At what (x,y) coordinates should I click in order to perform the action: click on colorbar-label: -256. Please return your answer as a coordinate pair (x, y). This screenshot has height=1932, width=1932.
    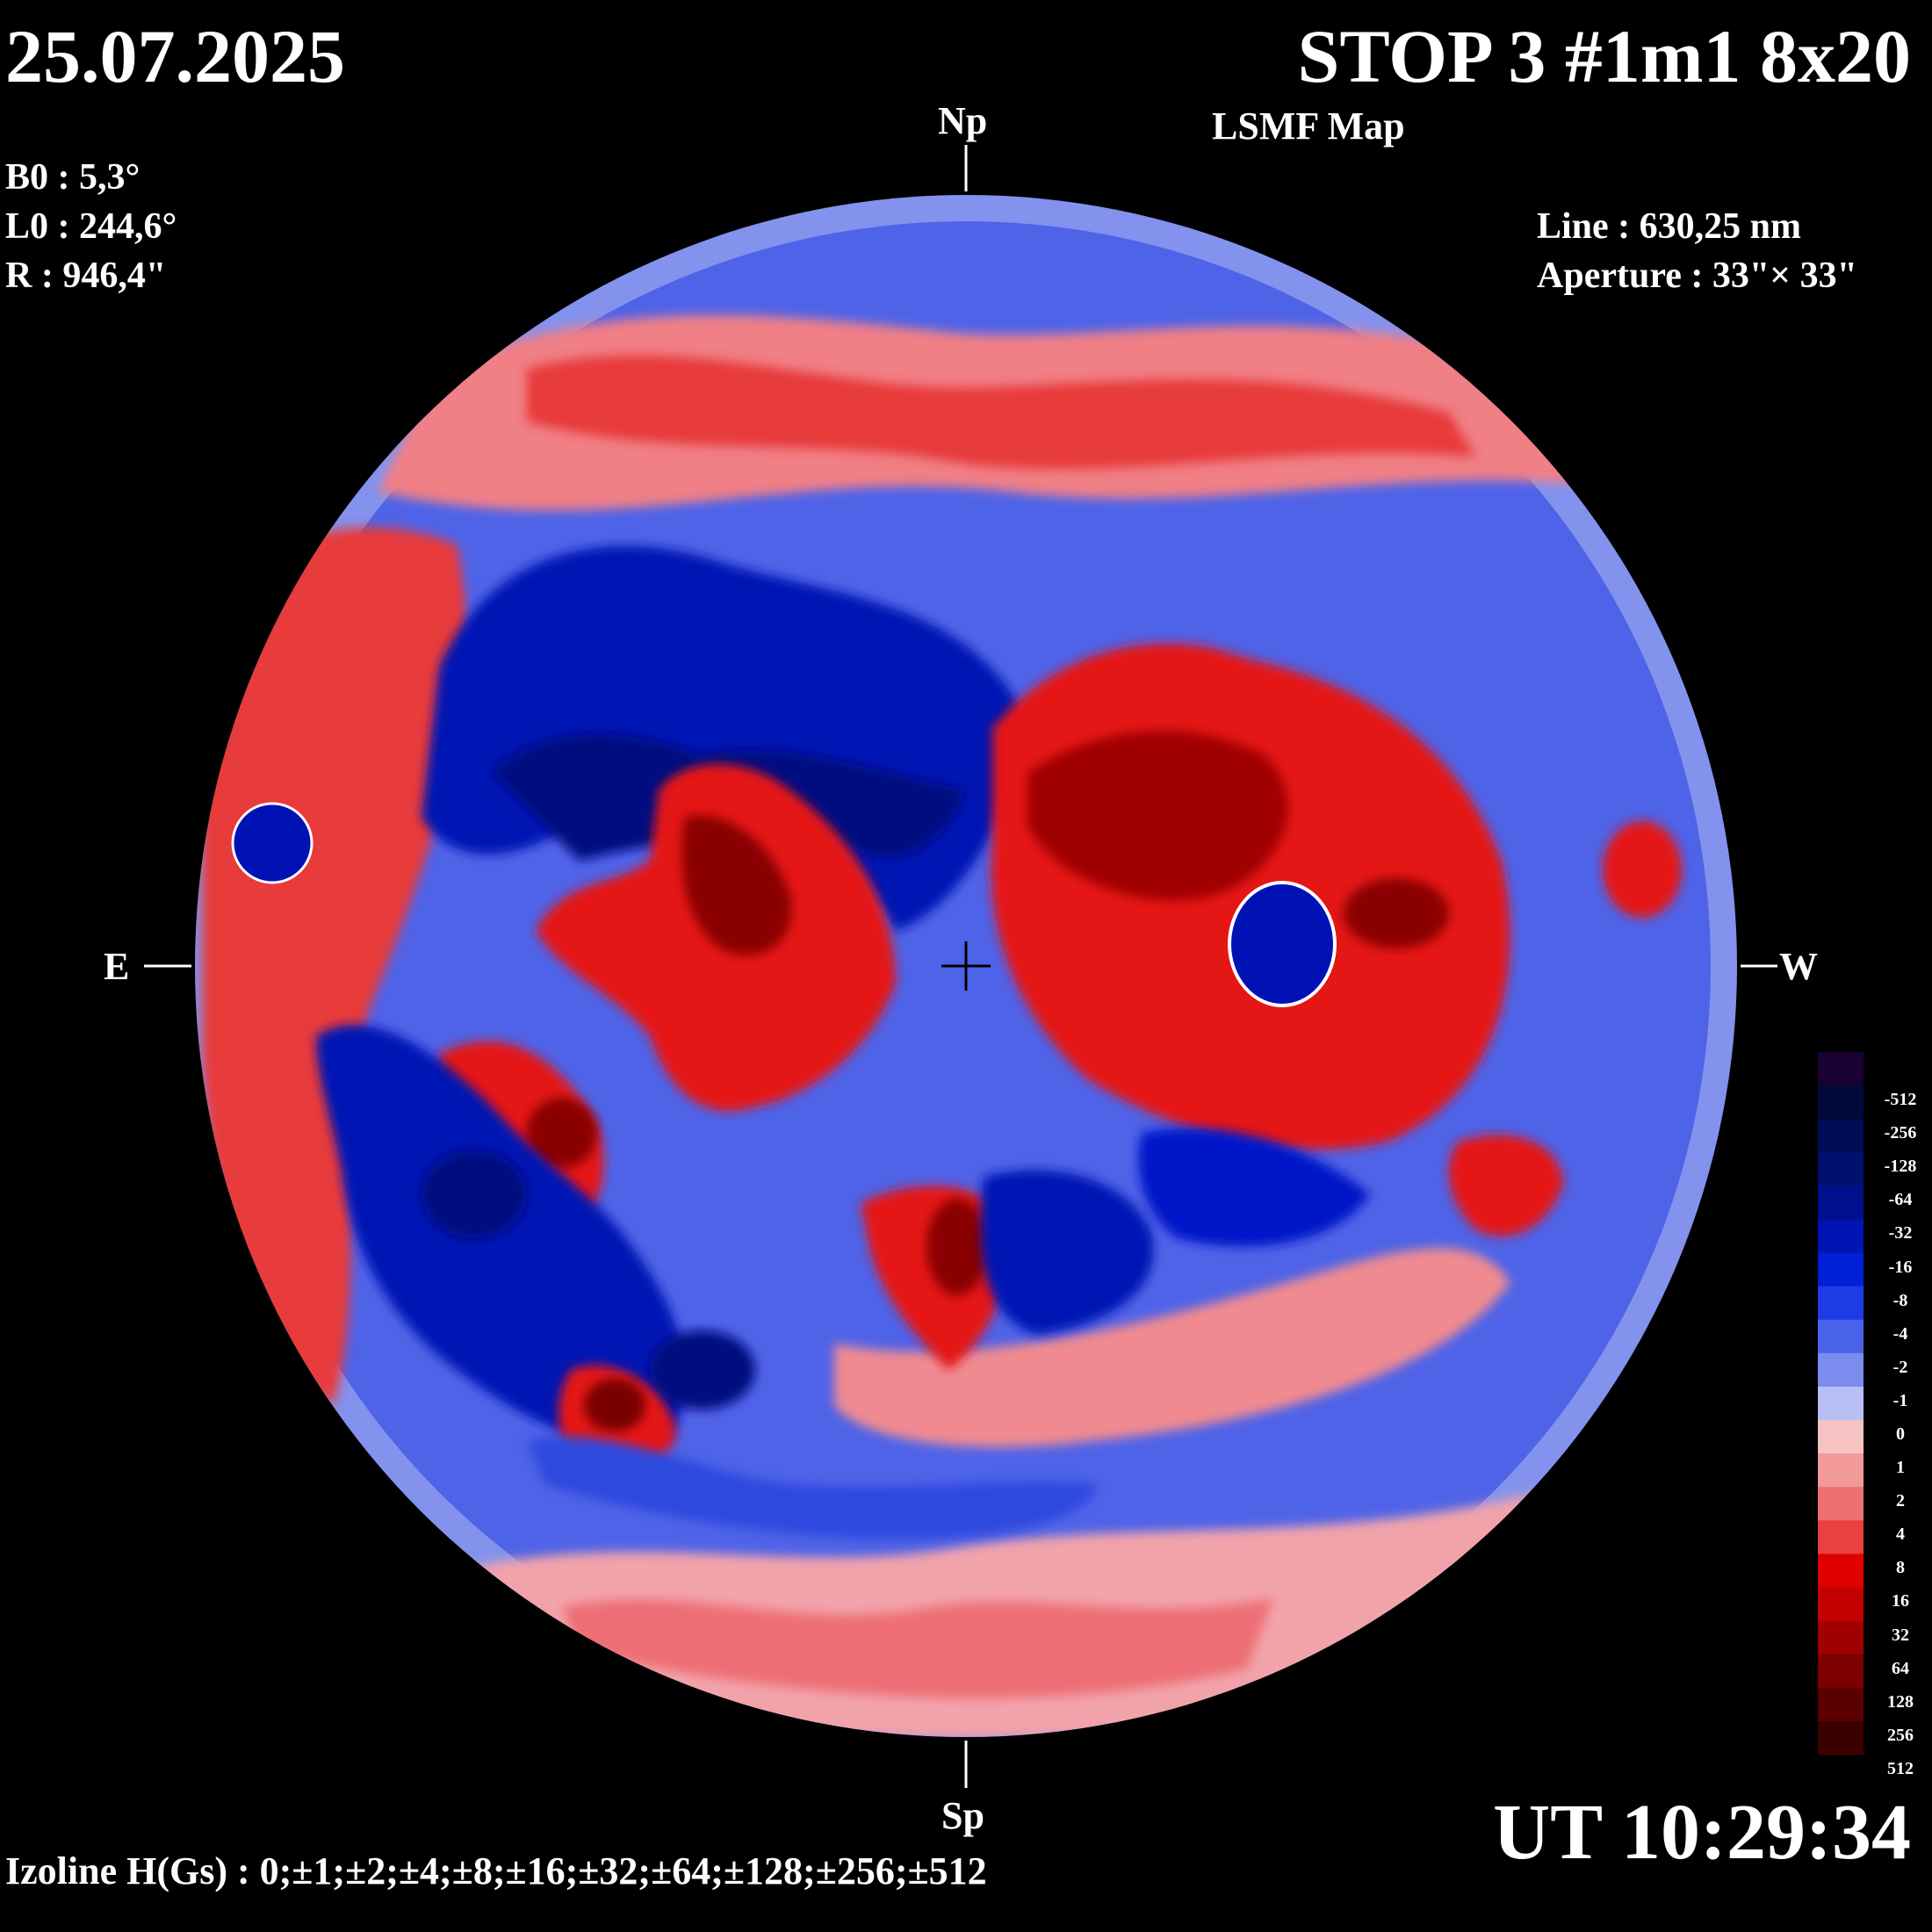
    Looking at the image, I should click on (1901, 1133).